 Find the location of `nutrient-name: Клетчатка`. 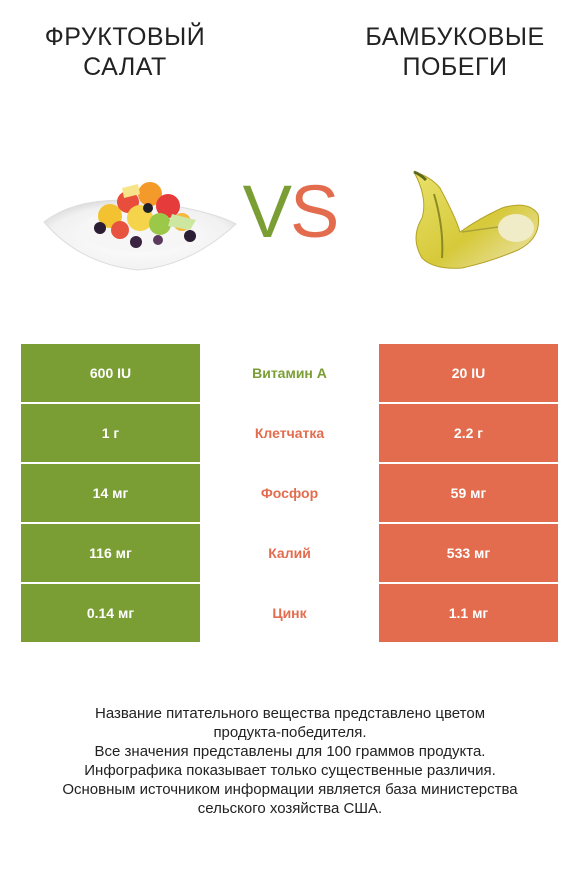

nutrient-name: Клетчатка is located at coordinates (289, 433).